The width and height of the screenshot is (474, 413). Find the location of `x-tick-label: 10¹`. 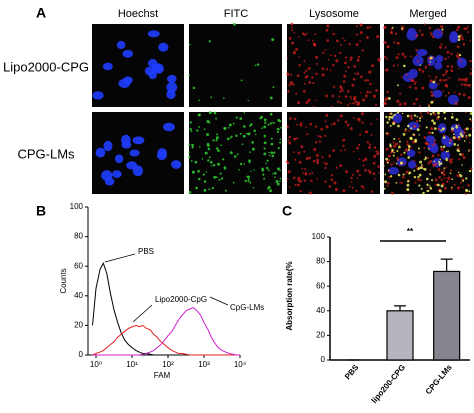

x-tick-label: 10¹ is located at coordinates (132, 364).